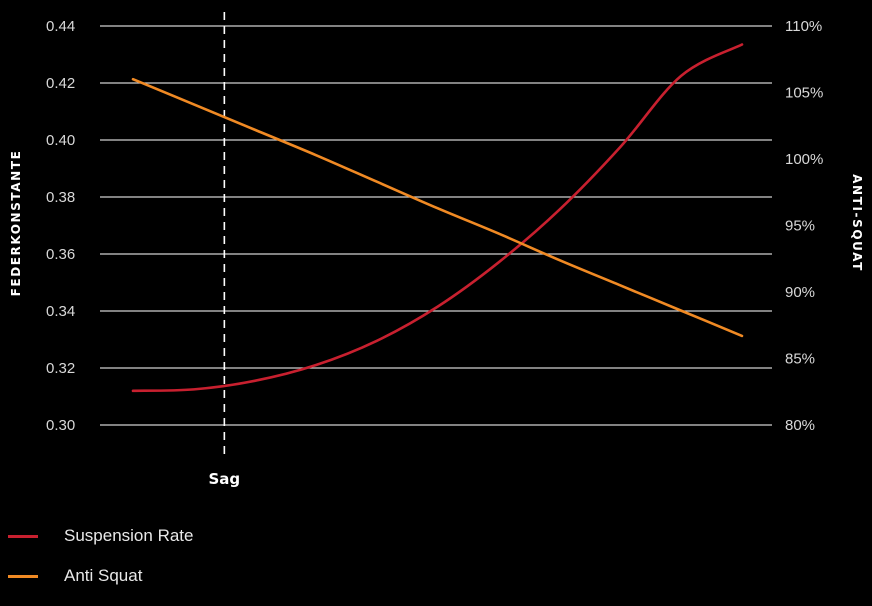  I want to click on left-tick-label: 0.30, so click(60, 425).